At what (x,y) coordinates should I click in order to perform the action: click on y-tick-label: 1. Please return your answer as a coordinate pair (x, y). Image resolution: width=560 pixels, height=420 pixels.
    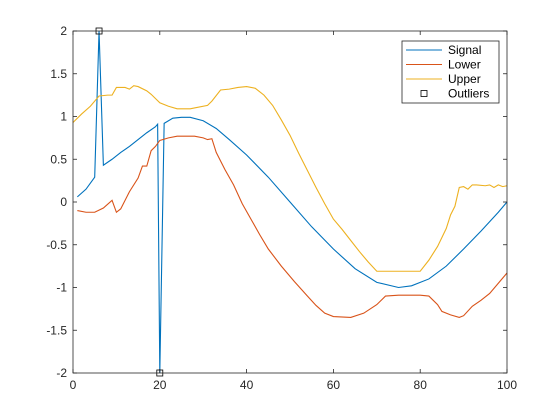
    Looking at the image, I should click on (63, 117).